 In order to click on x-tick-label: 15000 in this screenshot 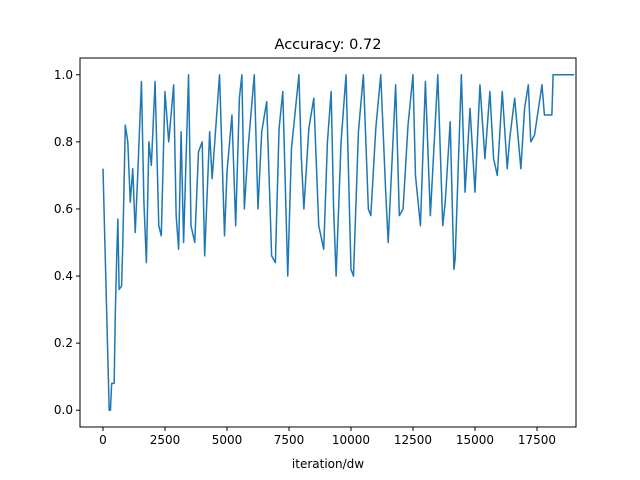, I will do `click(475, 440)`.